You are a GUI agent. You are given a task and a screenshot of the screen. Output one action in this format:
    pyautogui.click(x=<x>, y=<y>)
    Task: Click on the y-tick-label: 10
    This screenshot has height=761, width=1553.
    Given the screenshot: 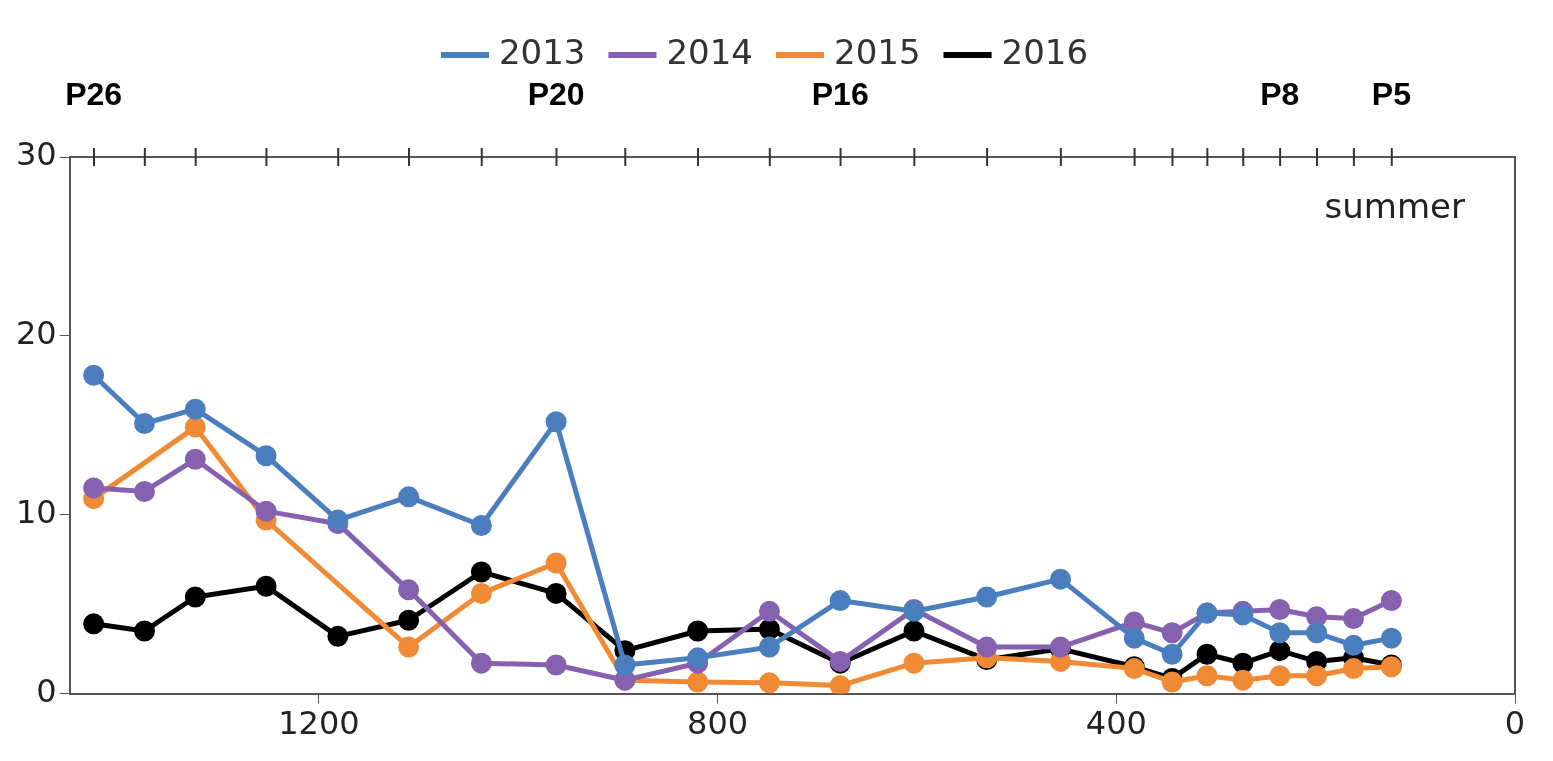 What is the action you would take?
    pyautogui.click(x=36, y=512)
    